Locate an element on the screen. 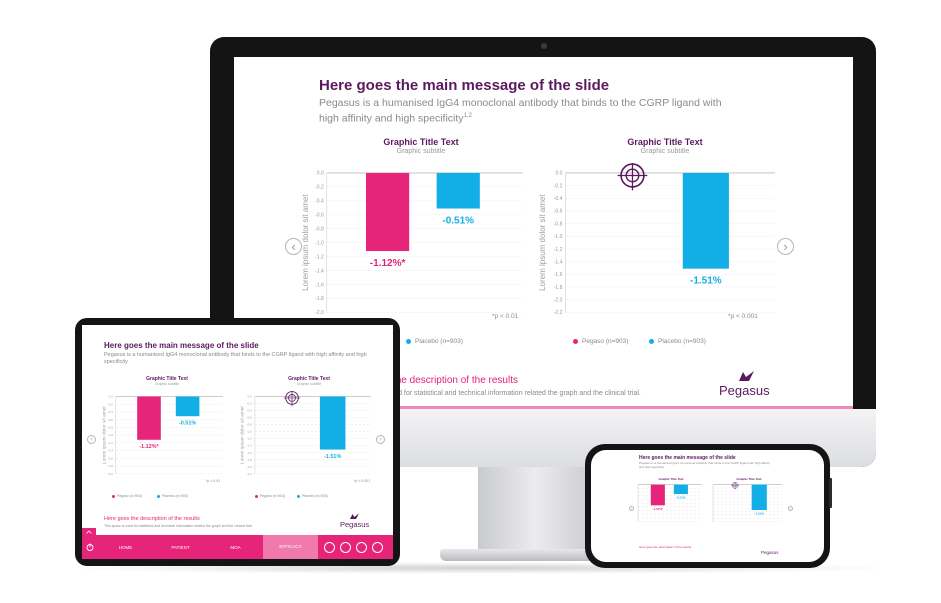 The width and height of the screenshot is (941, 603). power-button is located at coordinates (90, 547).